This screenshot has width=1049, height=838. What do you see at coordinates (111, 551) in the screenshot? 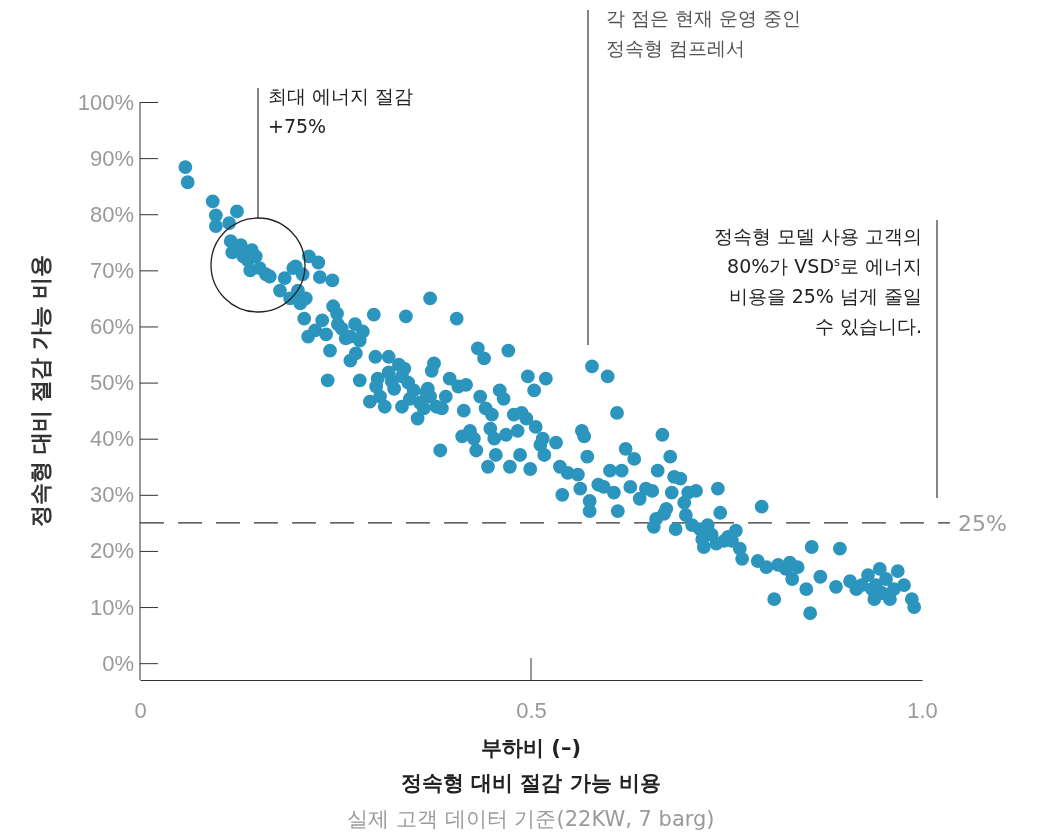
I see `y-tick-label: 20%` at bounding box center [111, 551].